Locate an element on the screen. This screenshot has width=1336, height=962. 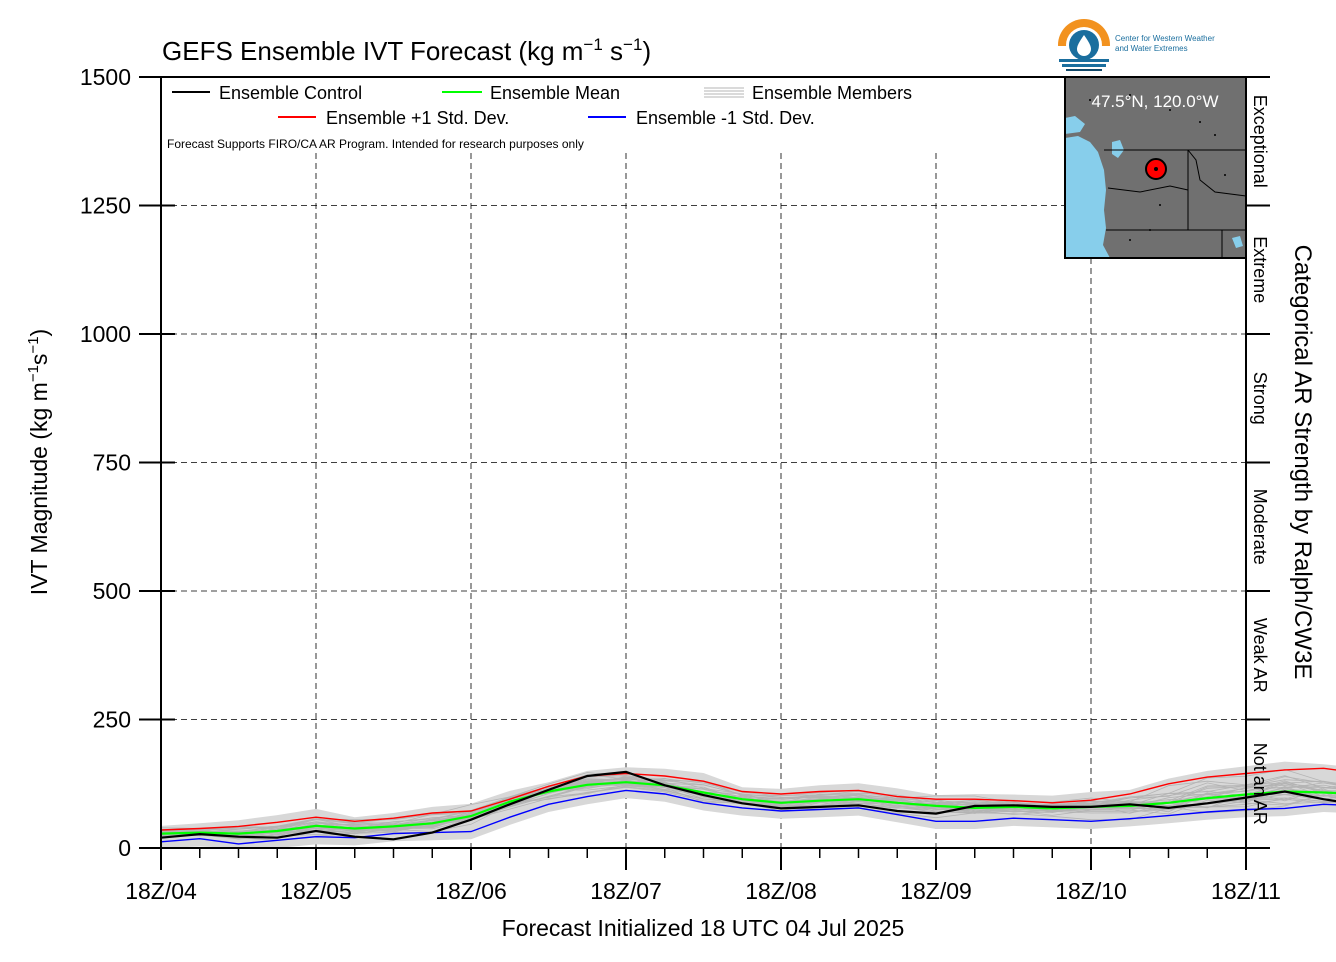
x-axis-label: Forecast Initialized 18 UTC 04 Jul 2025 is located at coordinates (703, 928).